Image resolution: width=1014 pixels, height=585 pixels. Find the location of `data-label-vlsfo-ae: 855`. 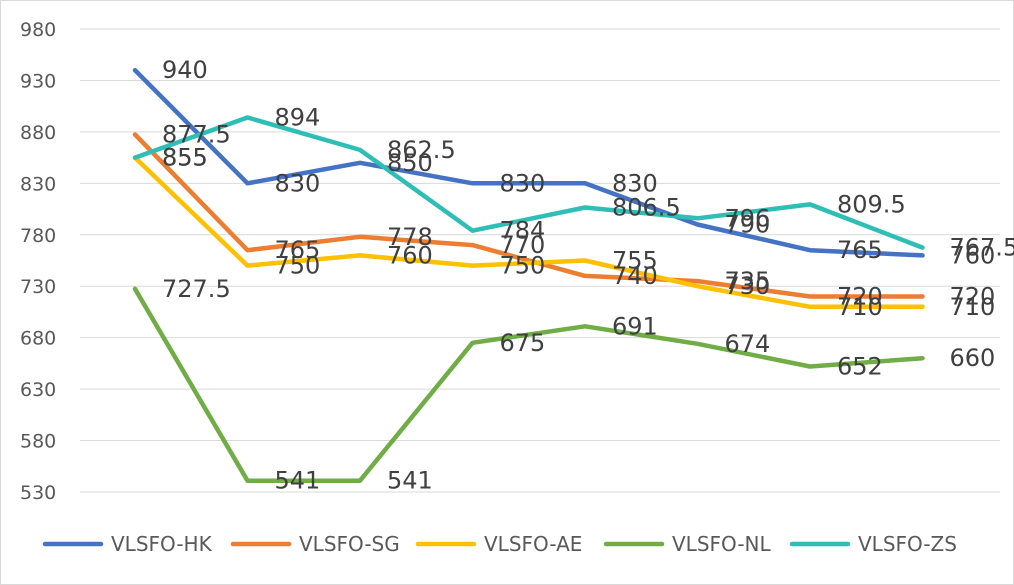

data-label-vlsfo-ae: 855 is located at coordinates (185, 158).